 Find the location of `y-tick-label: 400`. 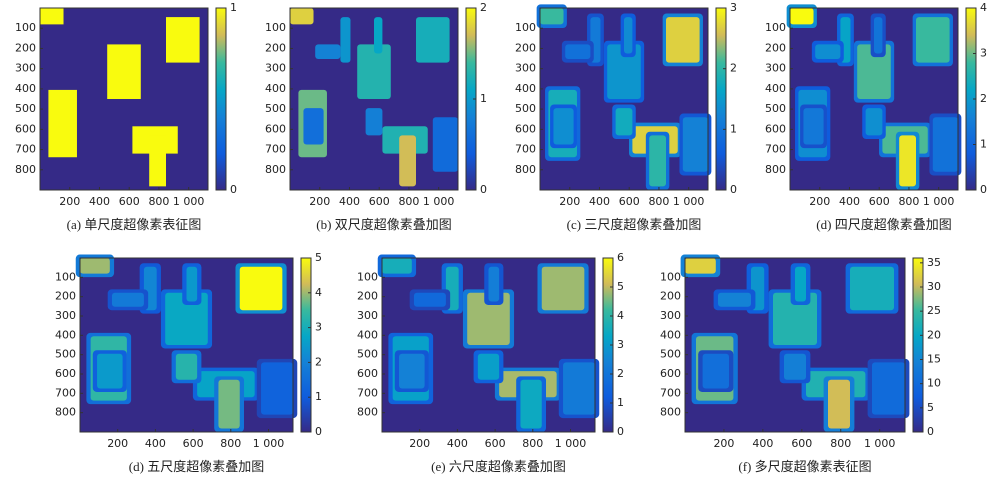

y-tick-label: 400 is located at coordinates (525, 88).